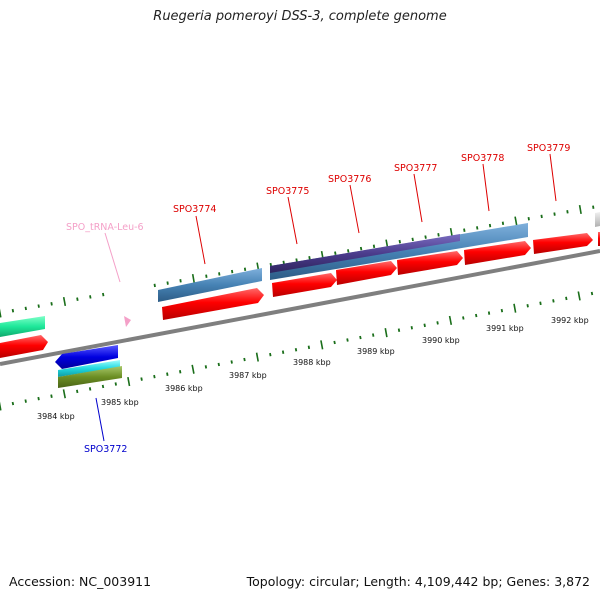 The width and height of the screenshot is (600, 600). Describe the element at coordinates (24, 346) in the screenshot. I see `cds-arrow-left-edge` at that location.